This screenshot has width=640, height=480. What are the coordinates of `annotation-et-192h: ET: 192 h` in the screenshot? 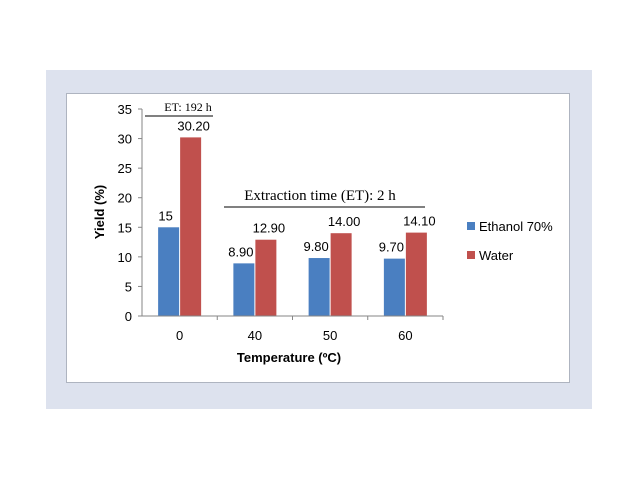 It's located at (187, 107).